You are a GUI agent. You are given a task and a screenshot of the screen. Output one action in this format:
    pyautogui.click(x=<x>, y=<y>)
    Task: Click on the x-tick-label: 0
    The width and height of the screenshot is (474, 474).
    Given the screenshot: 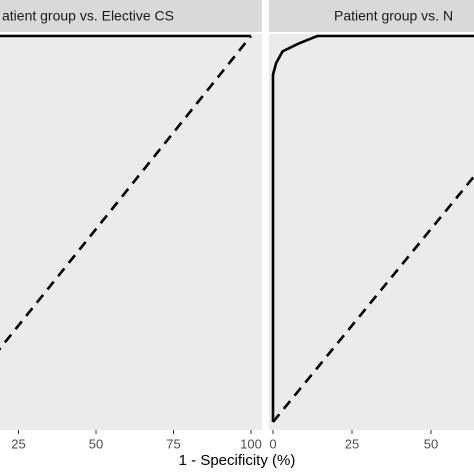 What is the action you would take?
    pyautogui.click(x=272, y=443)
    